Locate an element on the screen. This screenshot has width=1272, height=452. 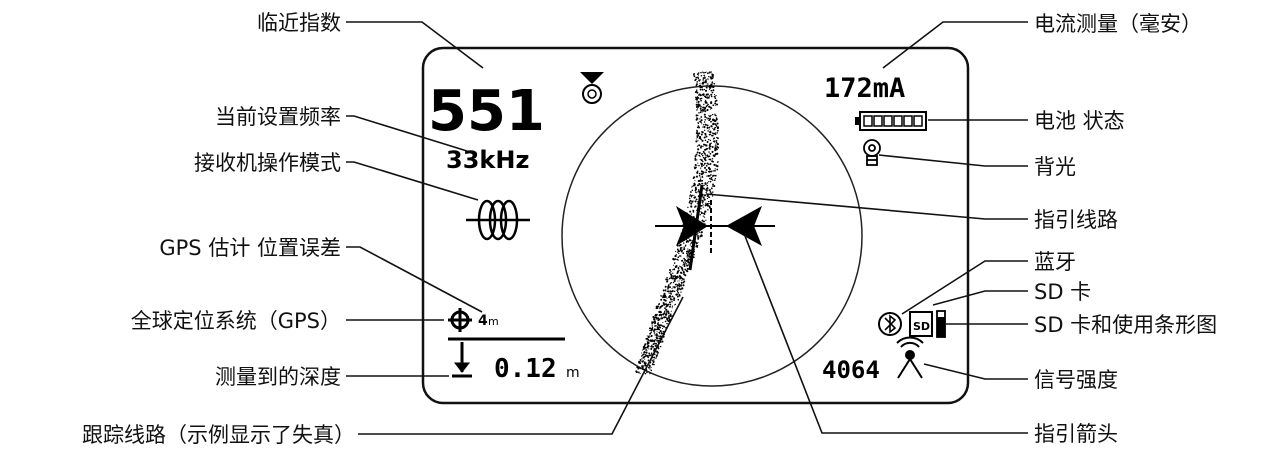
gps-error-unit: m is located at coordinates (493, 321).